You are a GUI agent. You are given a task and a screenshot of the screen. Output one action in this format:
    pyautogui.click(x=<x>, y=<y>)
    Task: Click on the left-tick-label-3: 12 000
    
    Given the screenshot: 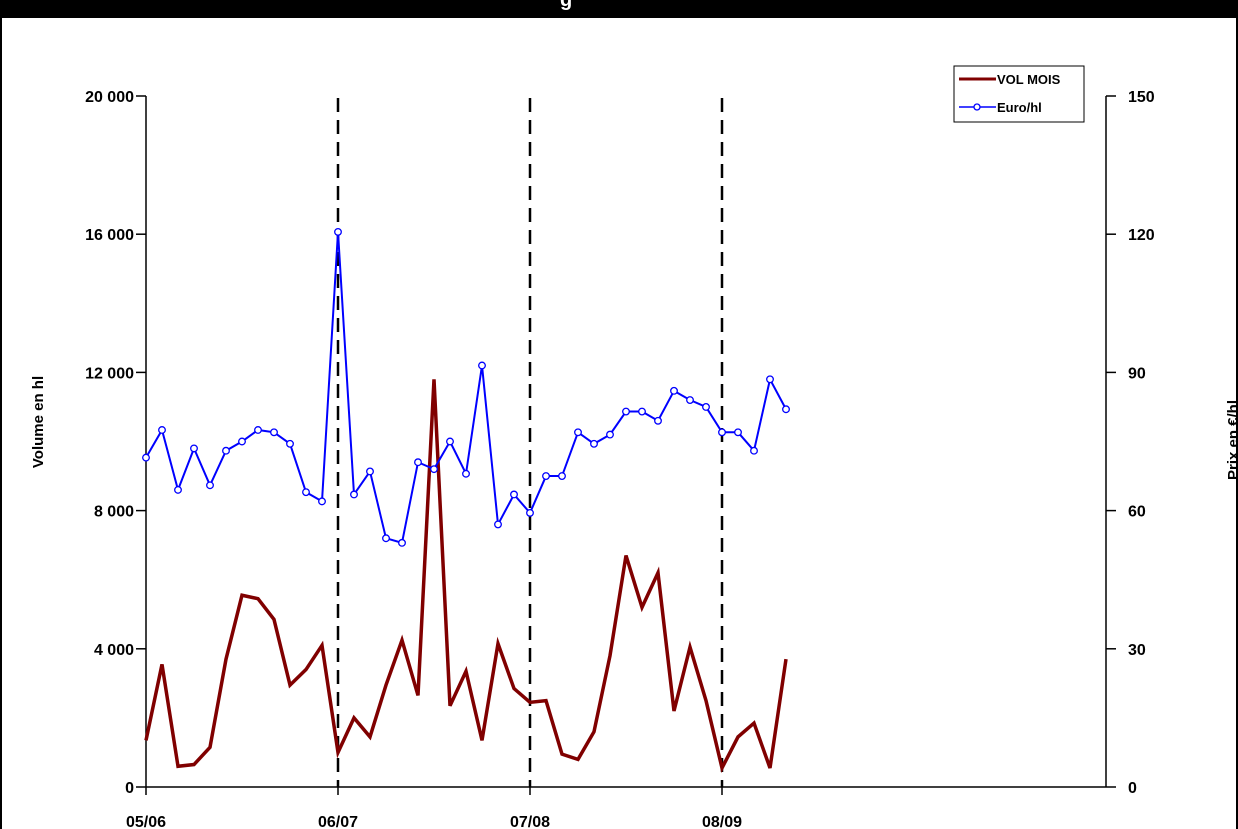 What is the action you would take?
    pyautogui.click(x=109, y=373)
    